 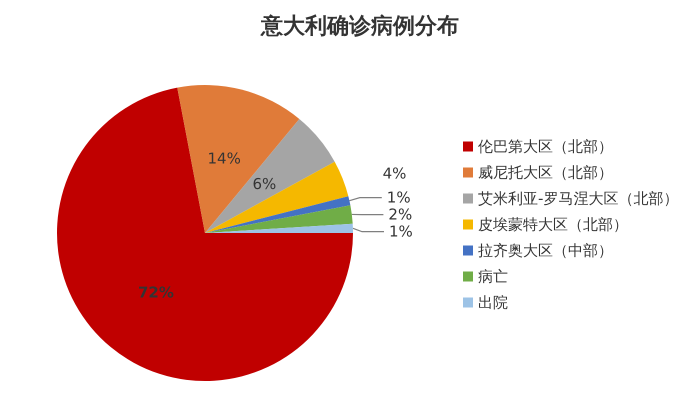 What do you see at coordinates (400, 215) in the screenshot?
I see `data-label: 2%` at bounding box center [400, 215].